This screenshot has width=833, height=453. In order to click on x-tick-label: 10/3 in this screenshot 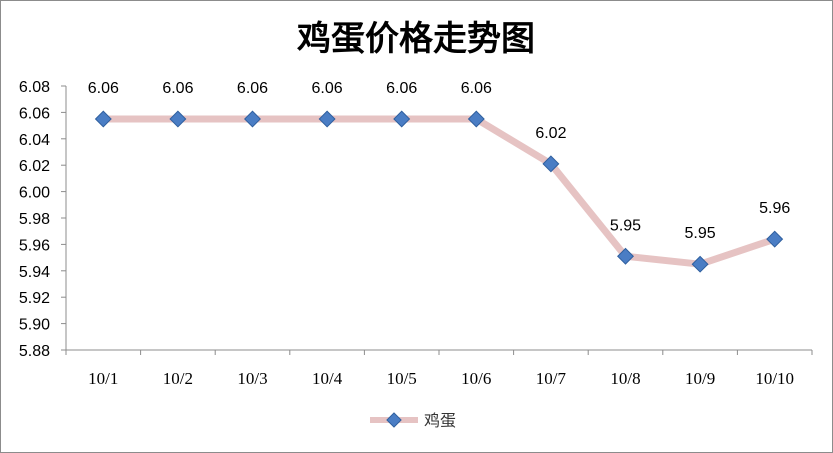, I will do `click(252, 378)`.